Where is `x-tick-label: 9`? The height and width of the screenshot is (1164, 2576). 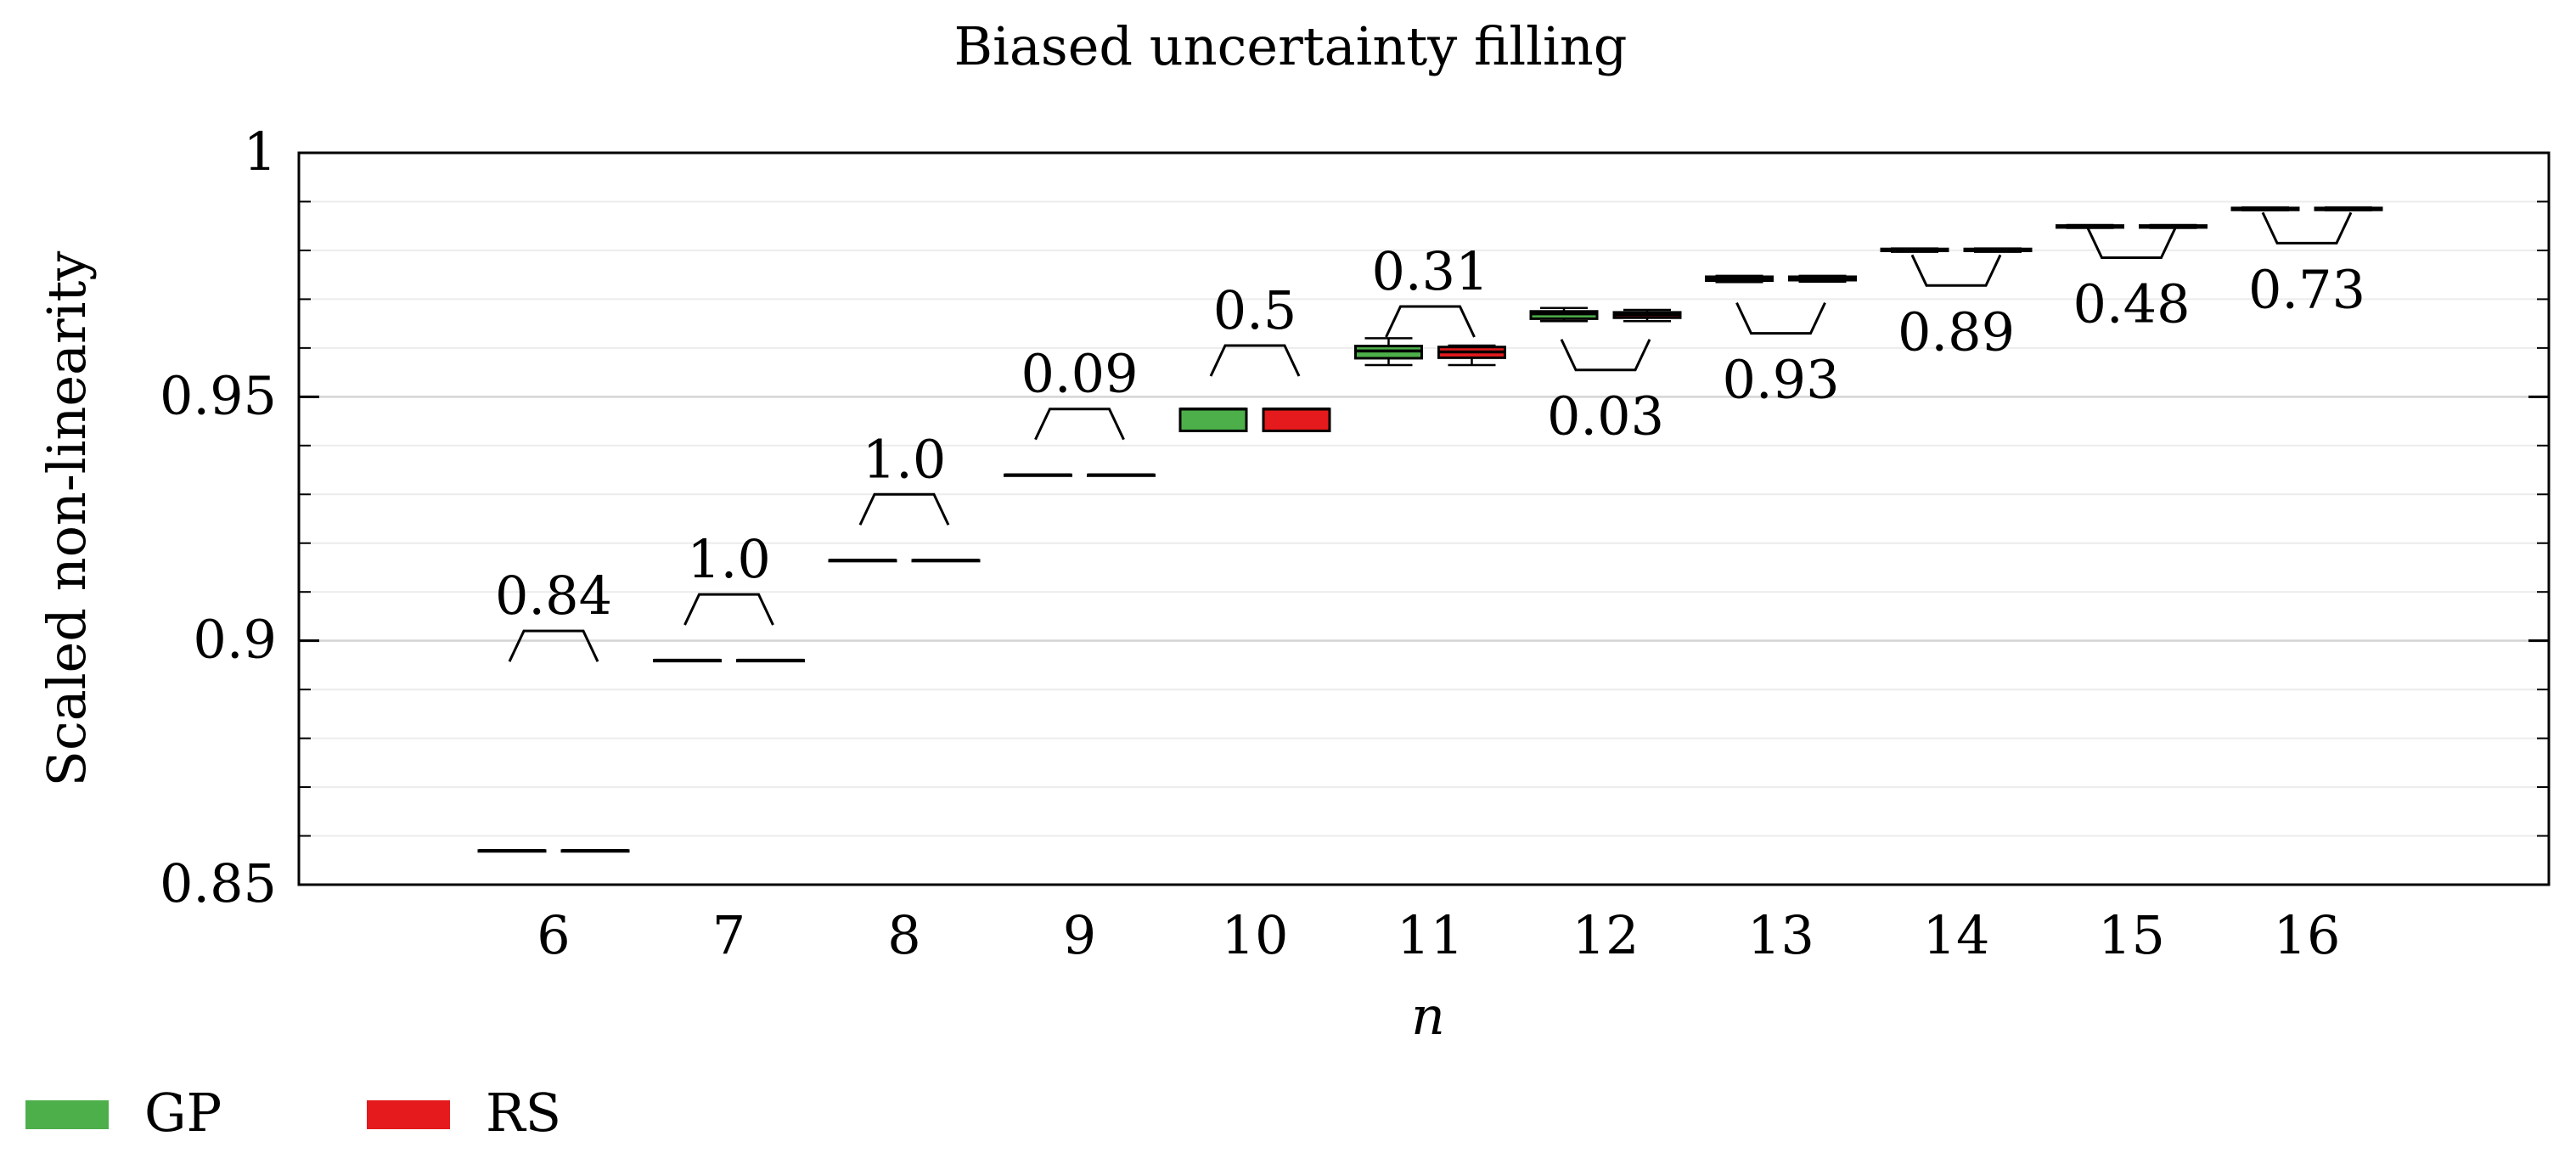
x-tick-label: 9 is located at coordinates (1079, 935).